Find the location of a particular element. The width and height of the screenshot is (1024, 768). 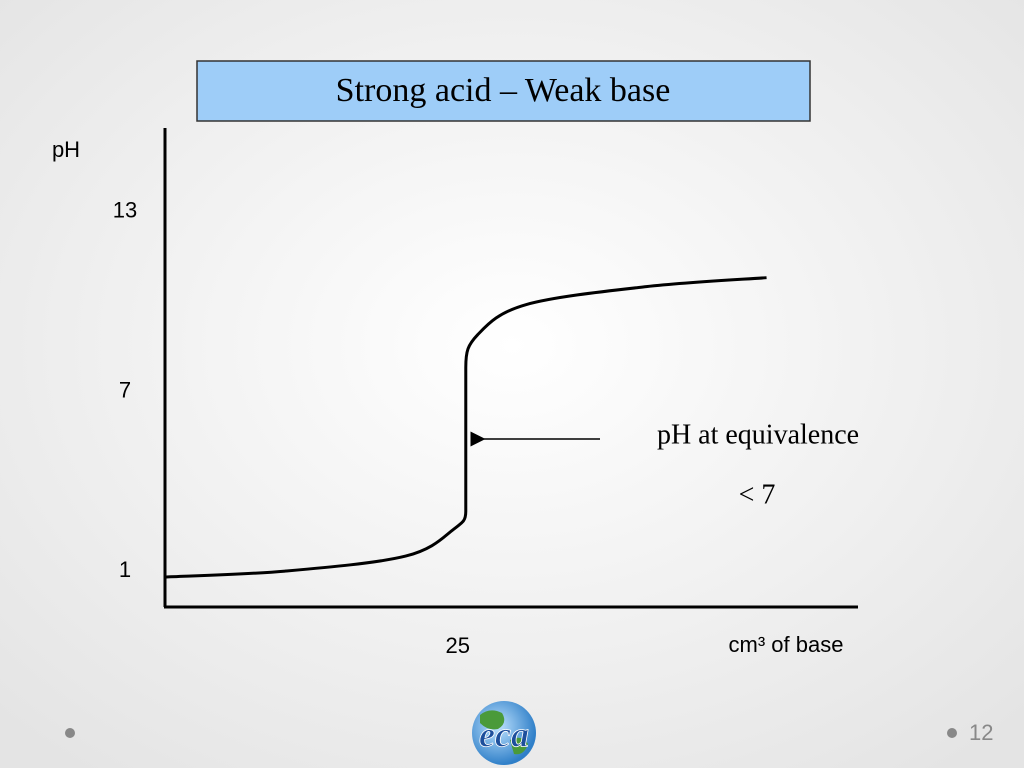

chart-title: Strong acid – Weak base is located at coordinates (503, 90).